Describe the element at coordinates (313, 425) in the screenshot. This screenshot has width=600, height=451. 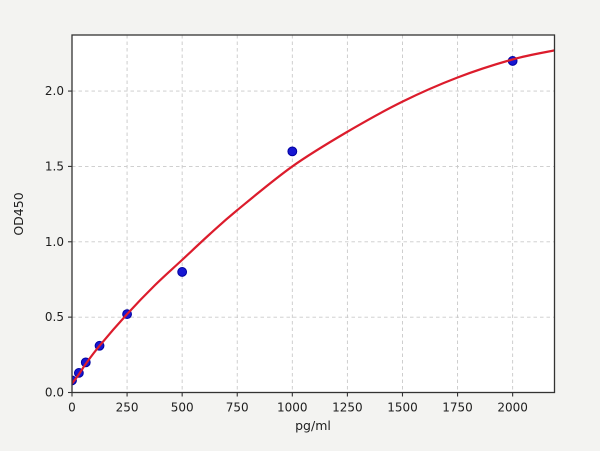
I see `x-axis-label: pg/ml` at that location.